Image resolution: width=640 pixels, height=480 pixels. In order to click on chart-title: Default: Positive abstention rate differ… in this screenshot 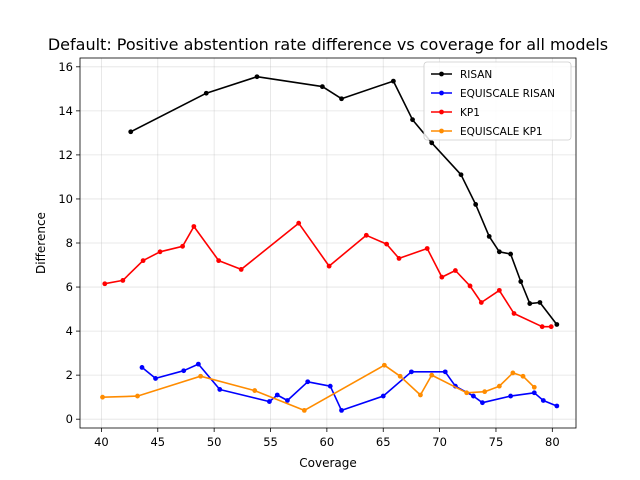, I will do `click(328, 44)`.